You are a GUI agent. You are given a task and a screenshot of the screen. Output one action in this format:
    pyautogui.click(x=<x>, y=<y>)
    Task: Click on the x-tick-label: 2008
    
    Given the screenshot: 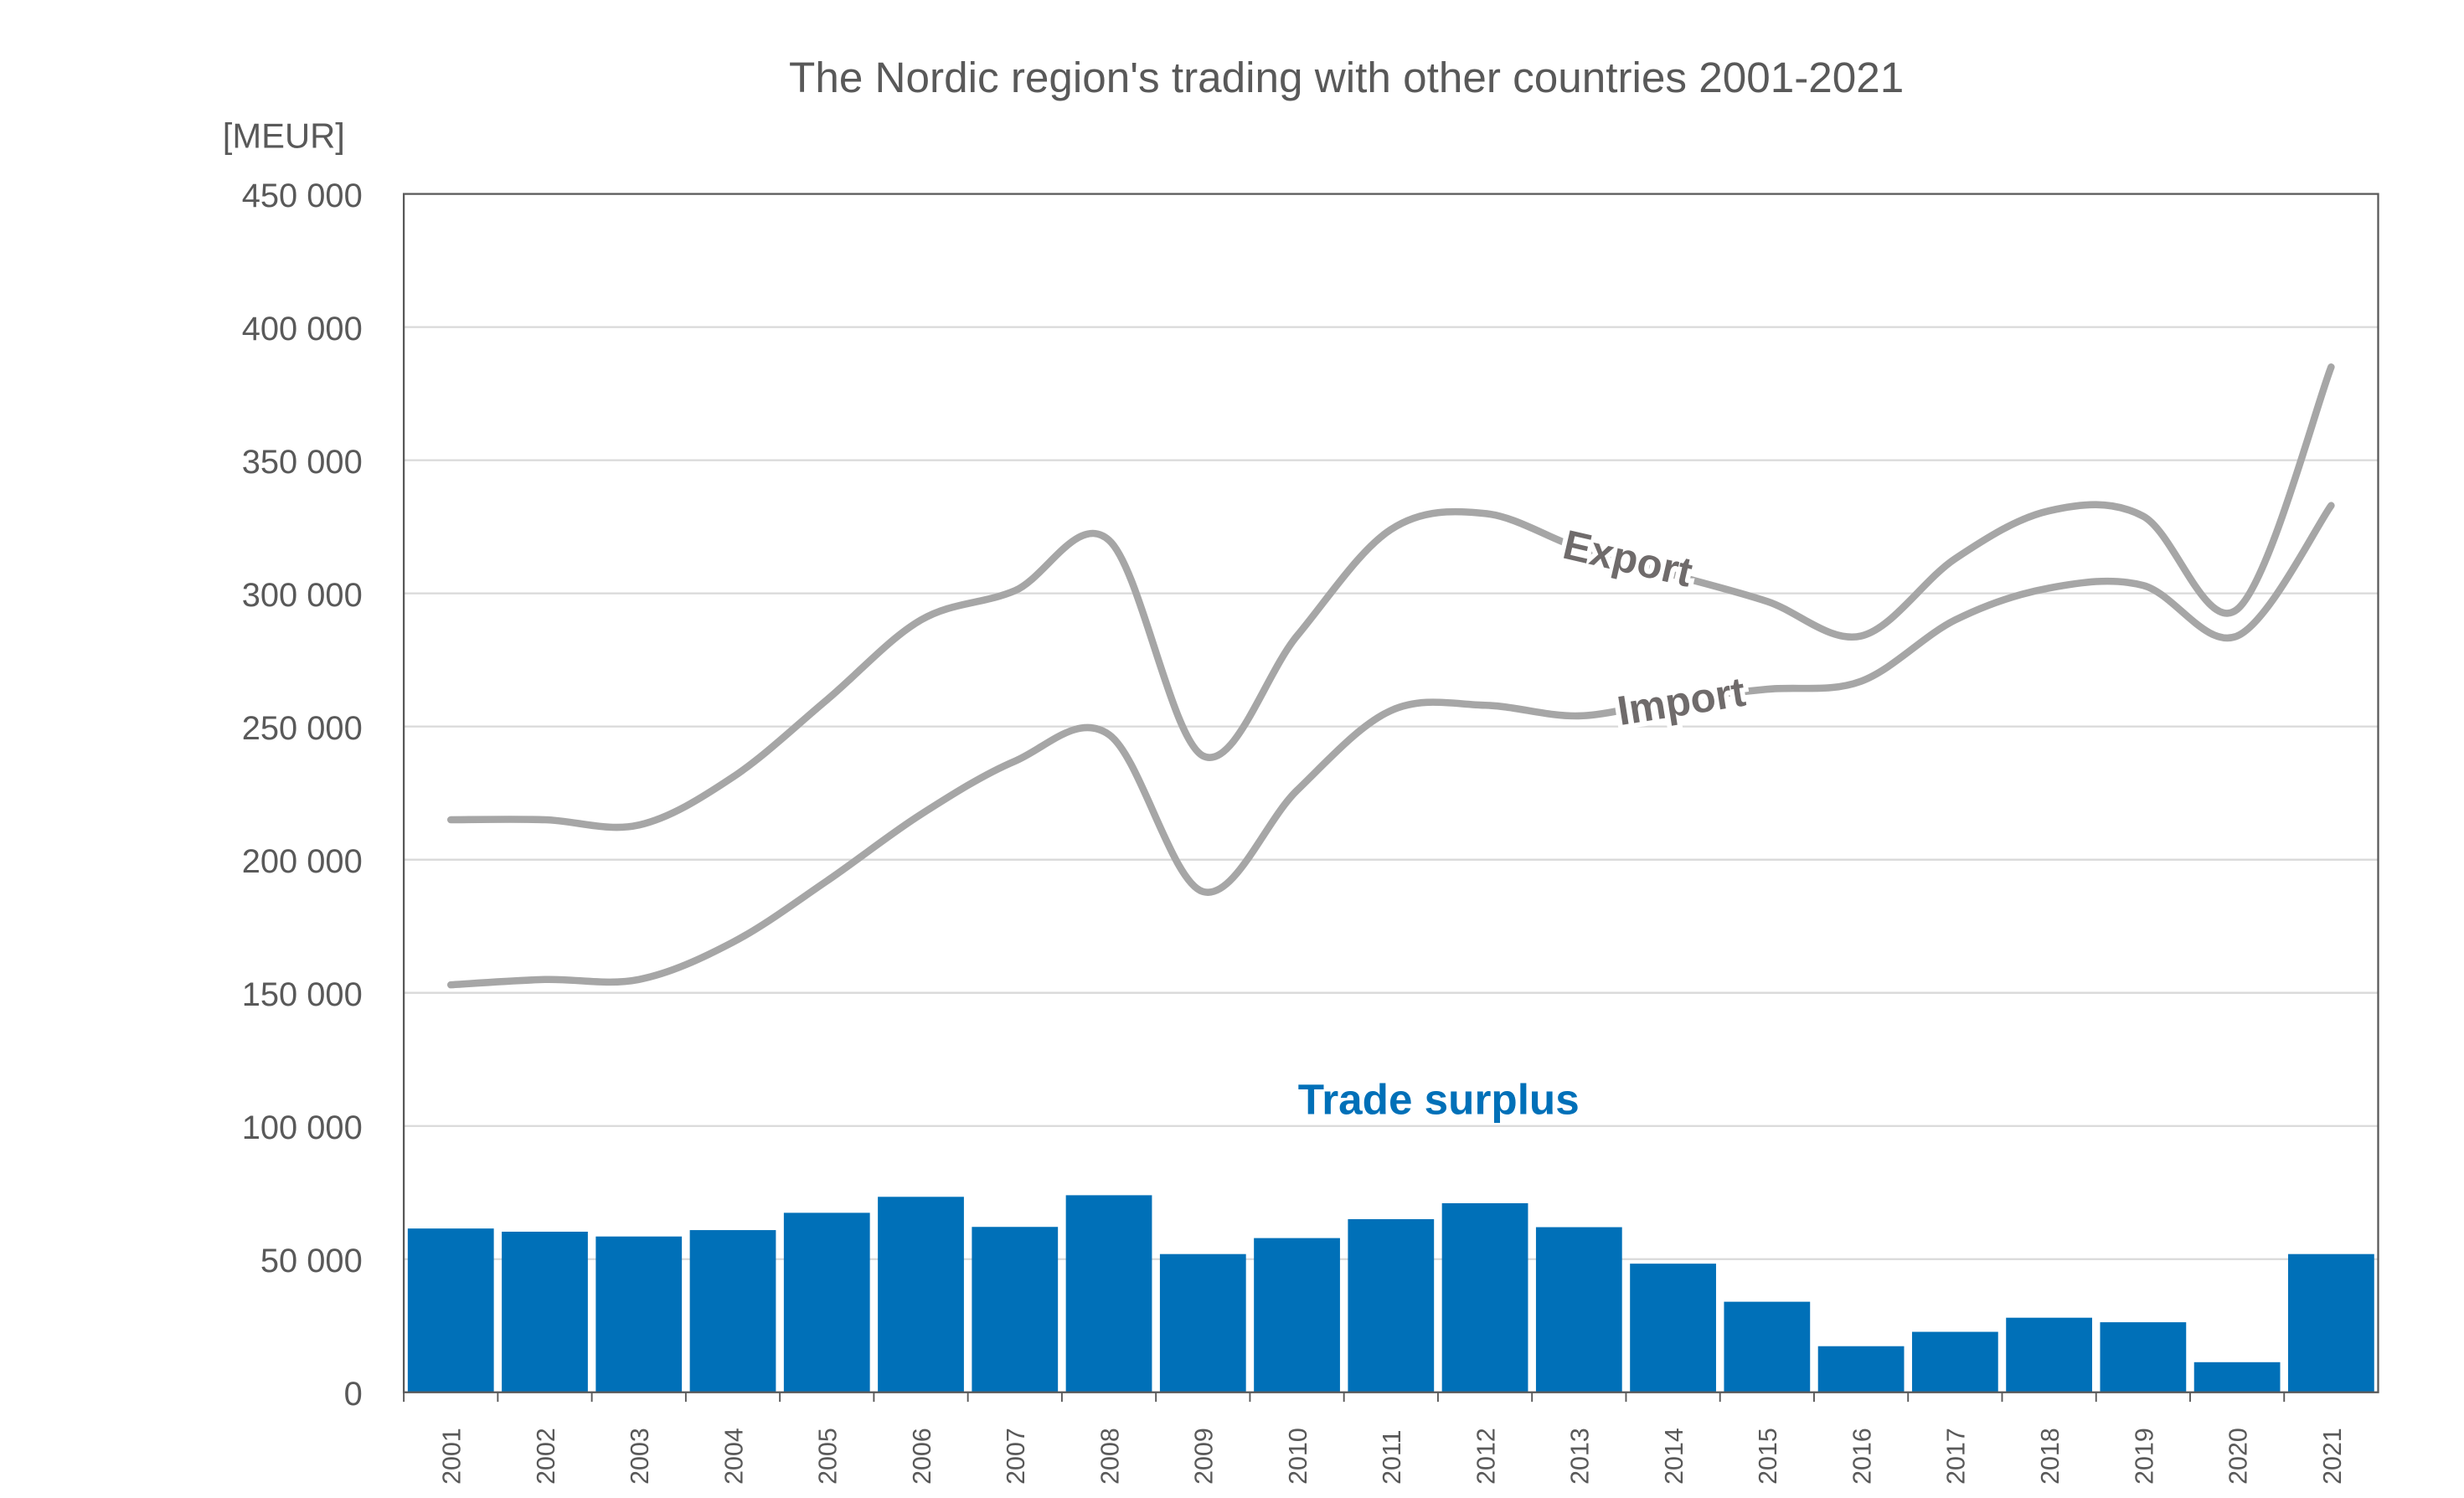 What is the action you would take?
    pyautogui.click(x=1110, y=1456)
    